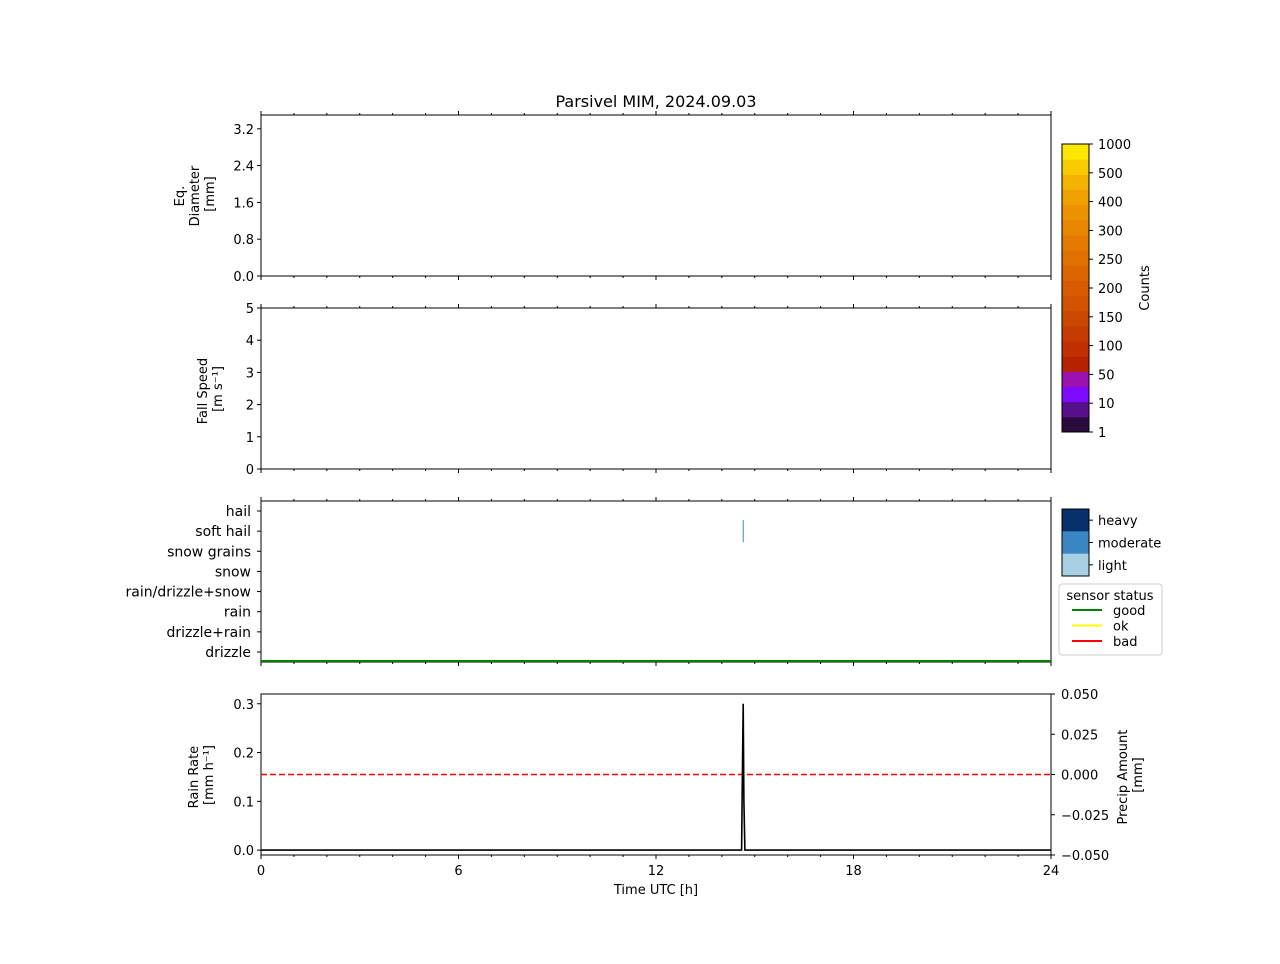 This screenshot has height=964, width=1280. Describe the element at coordinates (458, 871) in the screenshot. I see `x-tick-label: 6` at that location.